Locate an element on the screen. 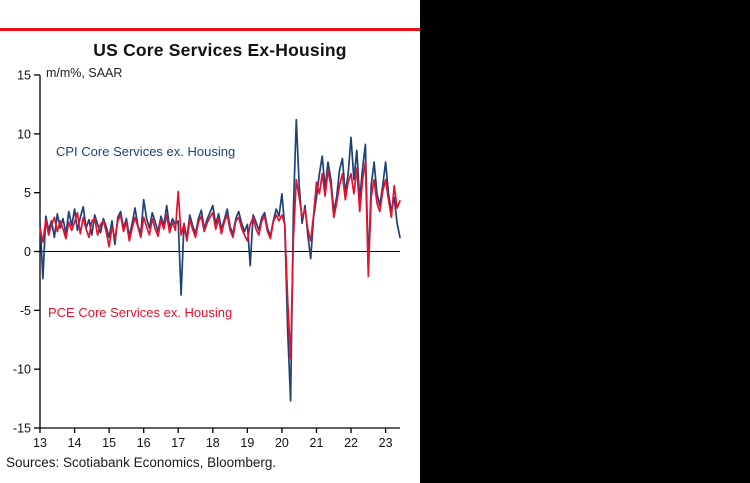  y-tick-label: -5 is located at coordinates (25, 311).